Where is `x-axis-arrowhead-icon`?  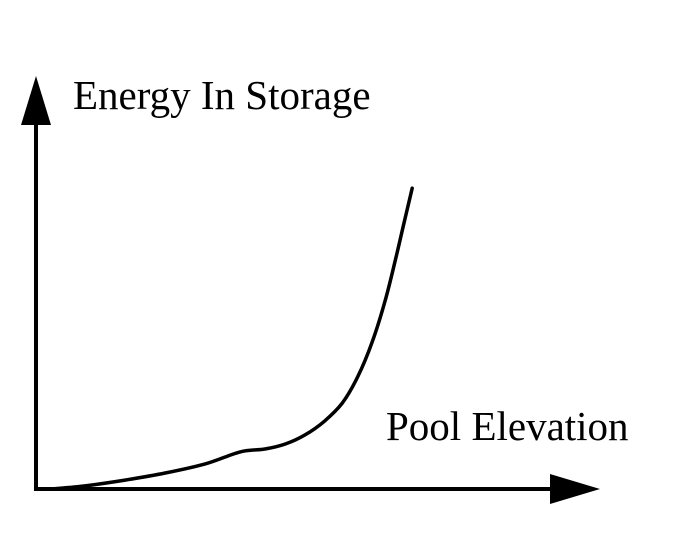
x-axis-arrowhead-icon is located at coordinates (575, 489).